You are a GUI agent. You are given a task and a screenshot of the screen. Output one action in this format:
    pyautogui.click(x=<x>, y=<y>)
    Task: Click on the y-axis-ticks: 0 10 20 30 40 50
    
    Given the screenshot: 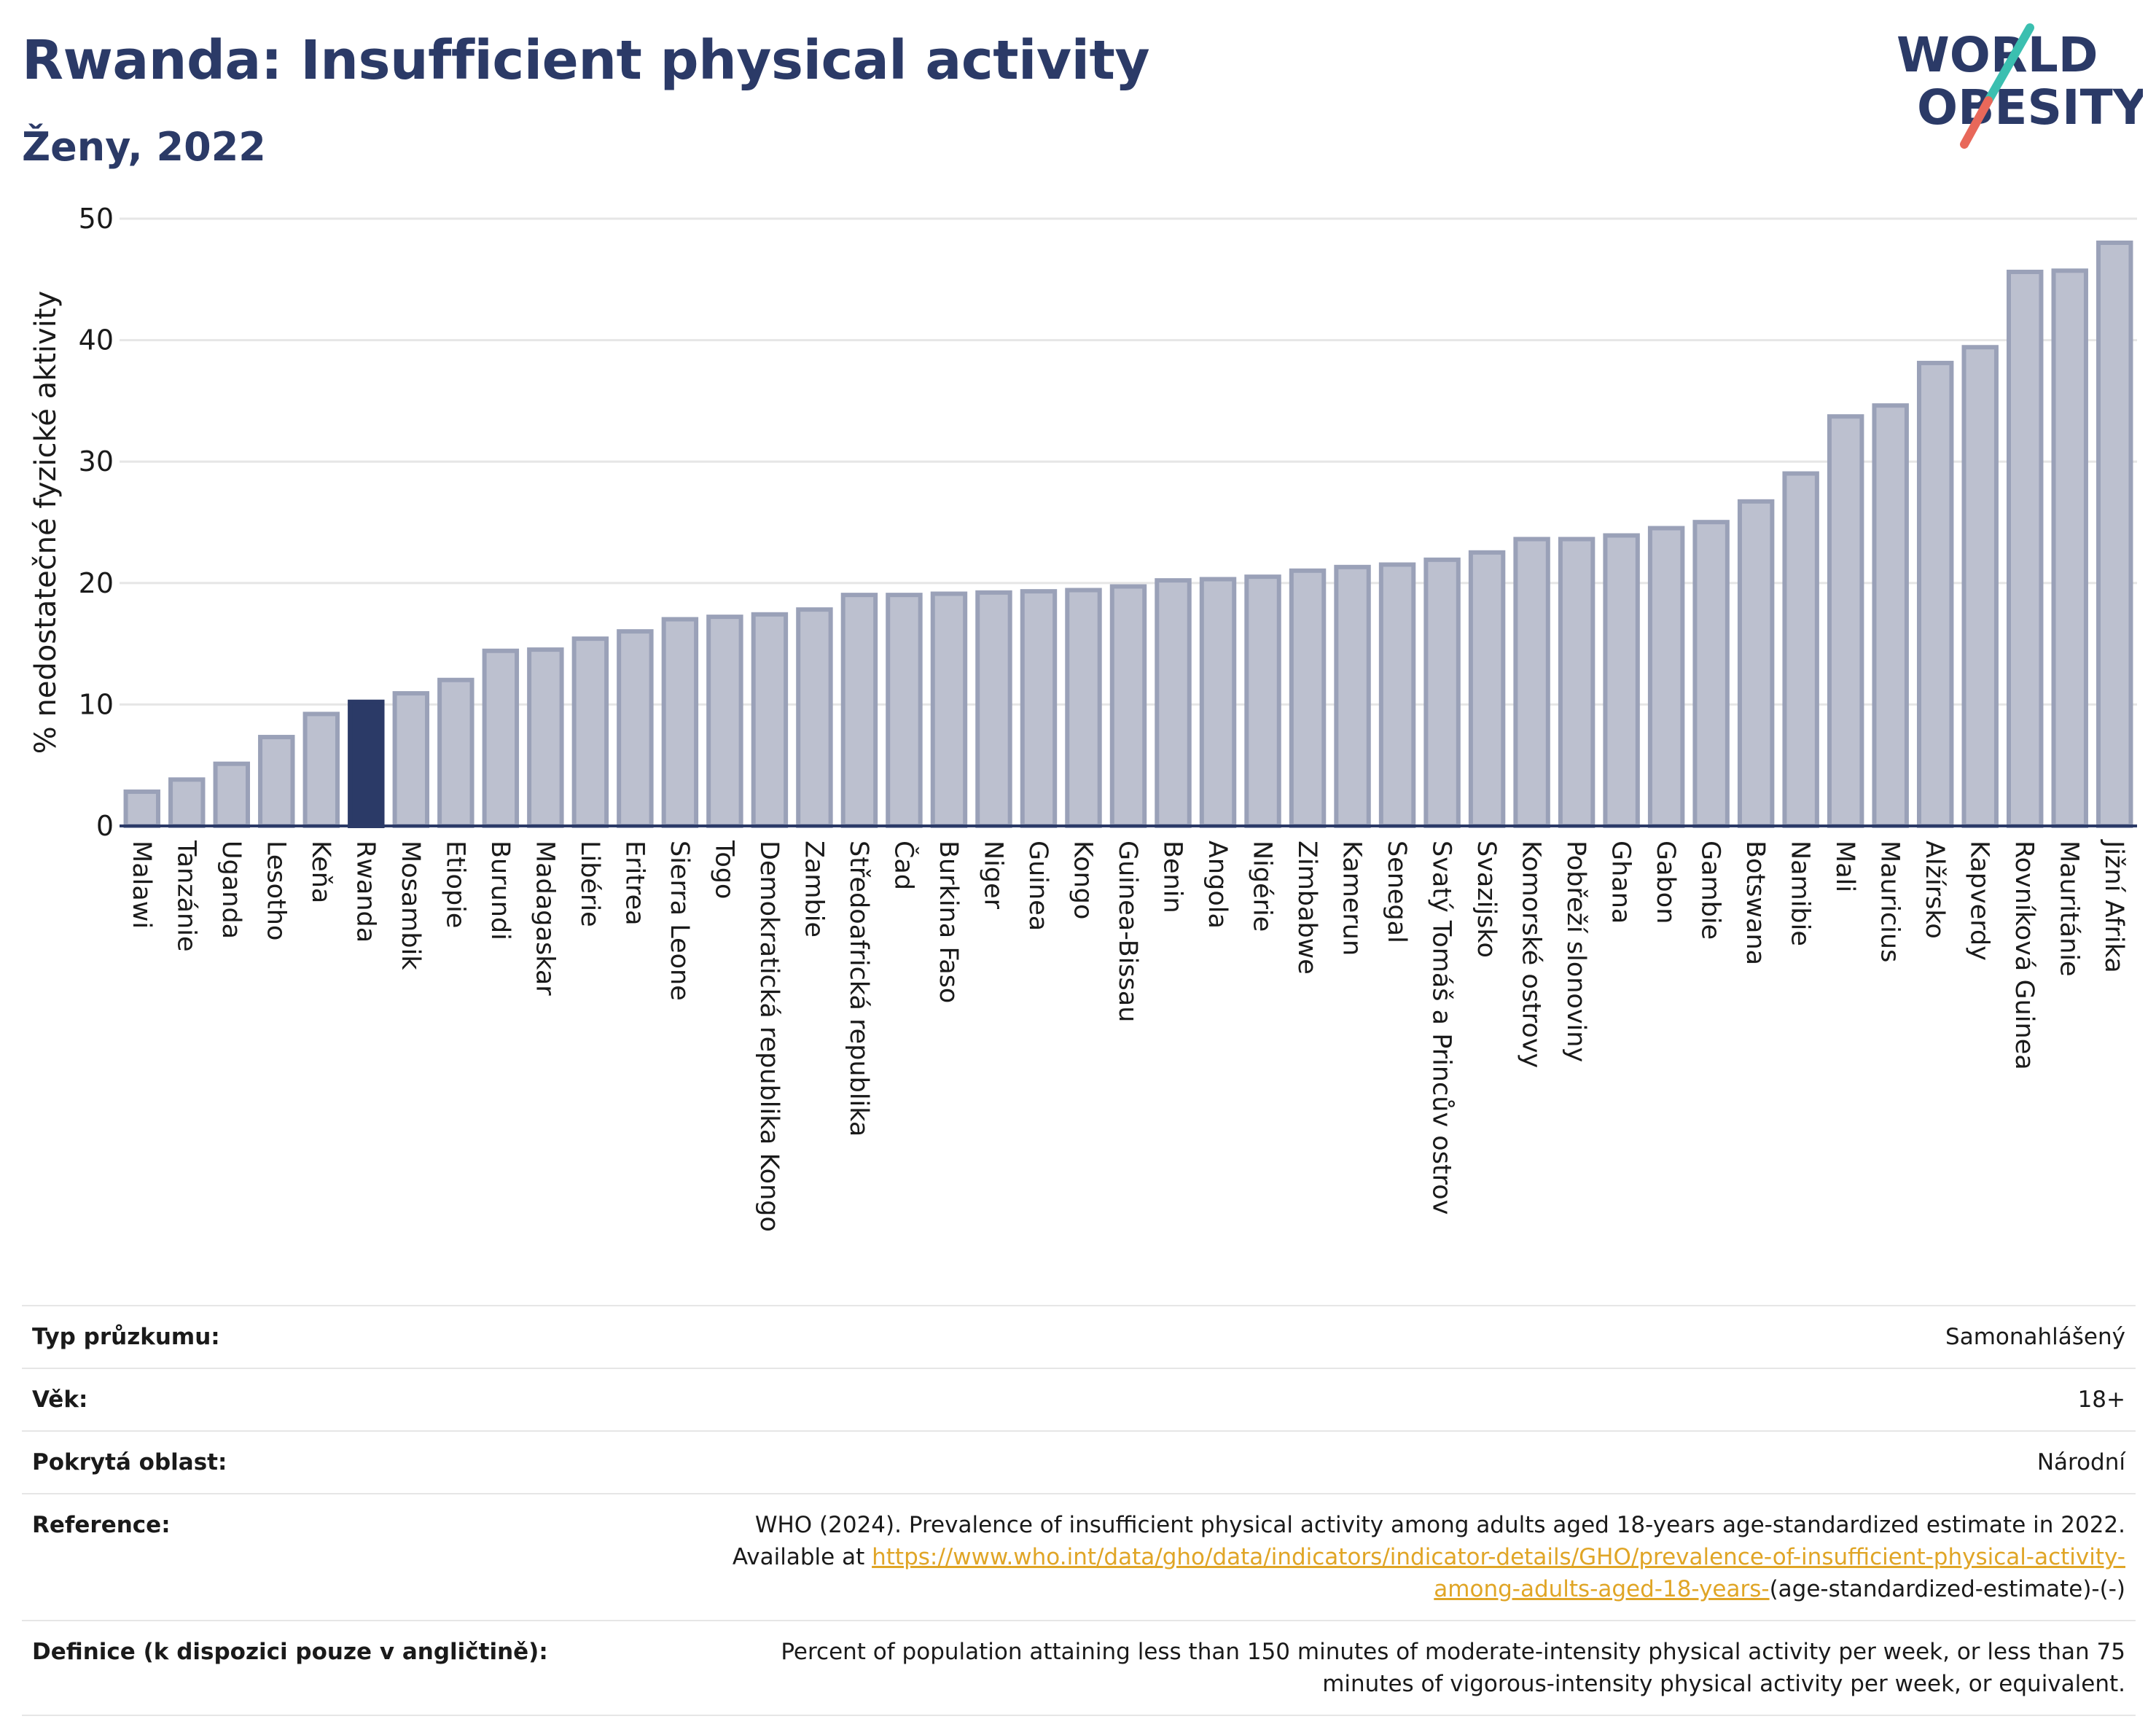 What is the action you would take?
    pyautogui.click(x=97, y=522)
    